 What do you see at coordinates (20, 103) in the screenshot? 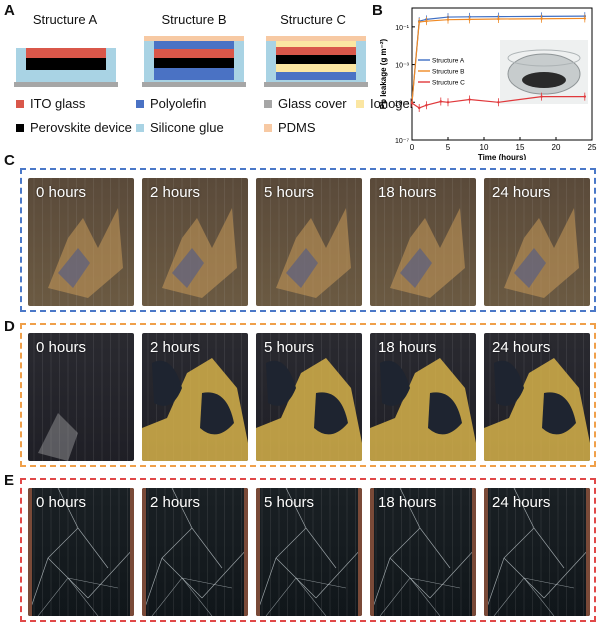
I see `ito-glass-swatch` at bounding box center [20, 103].